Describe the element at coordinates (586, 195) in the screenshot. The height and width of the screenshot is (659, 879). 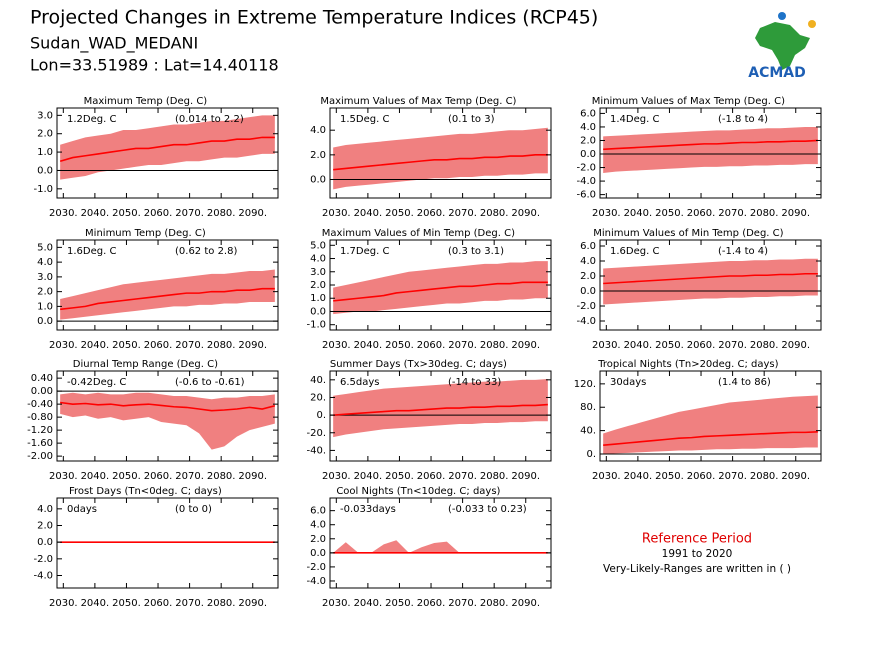
I see `y-tick-label: -6.0` at that location.